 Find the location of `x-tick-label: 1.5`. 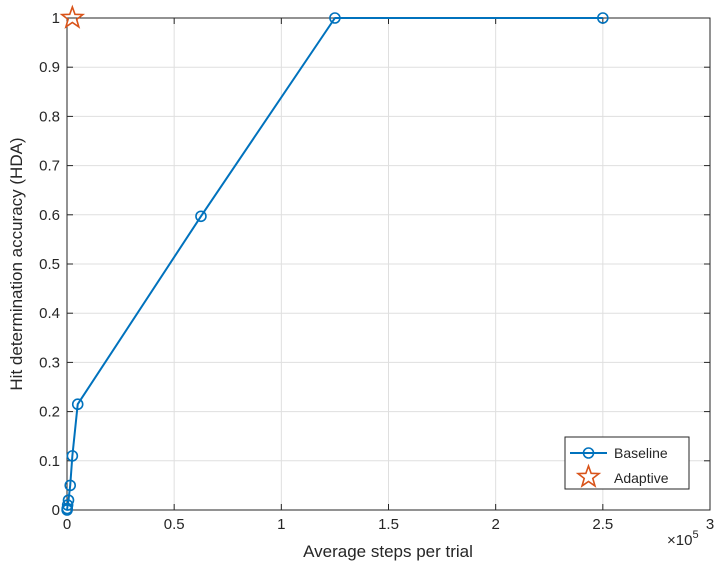

x-tick-label: 1.5 is located at coordinates (388, 524).